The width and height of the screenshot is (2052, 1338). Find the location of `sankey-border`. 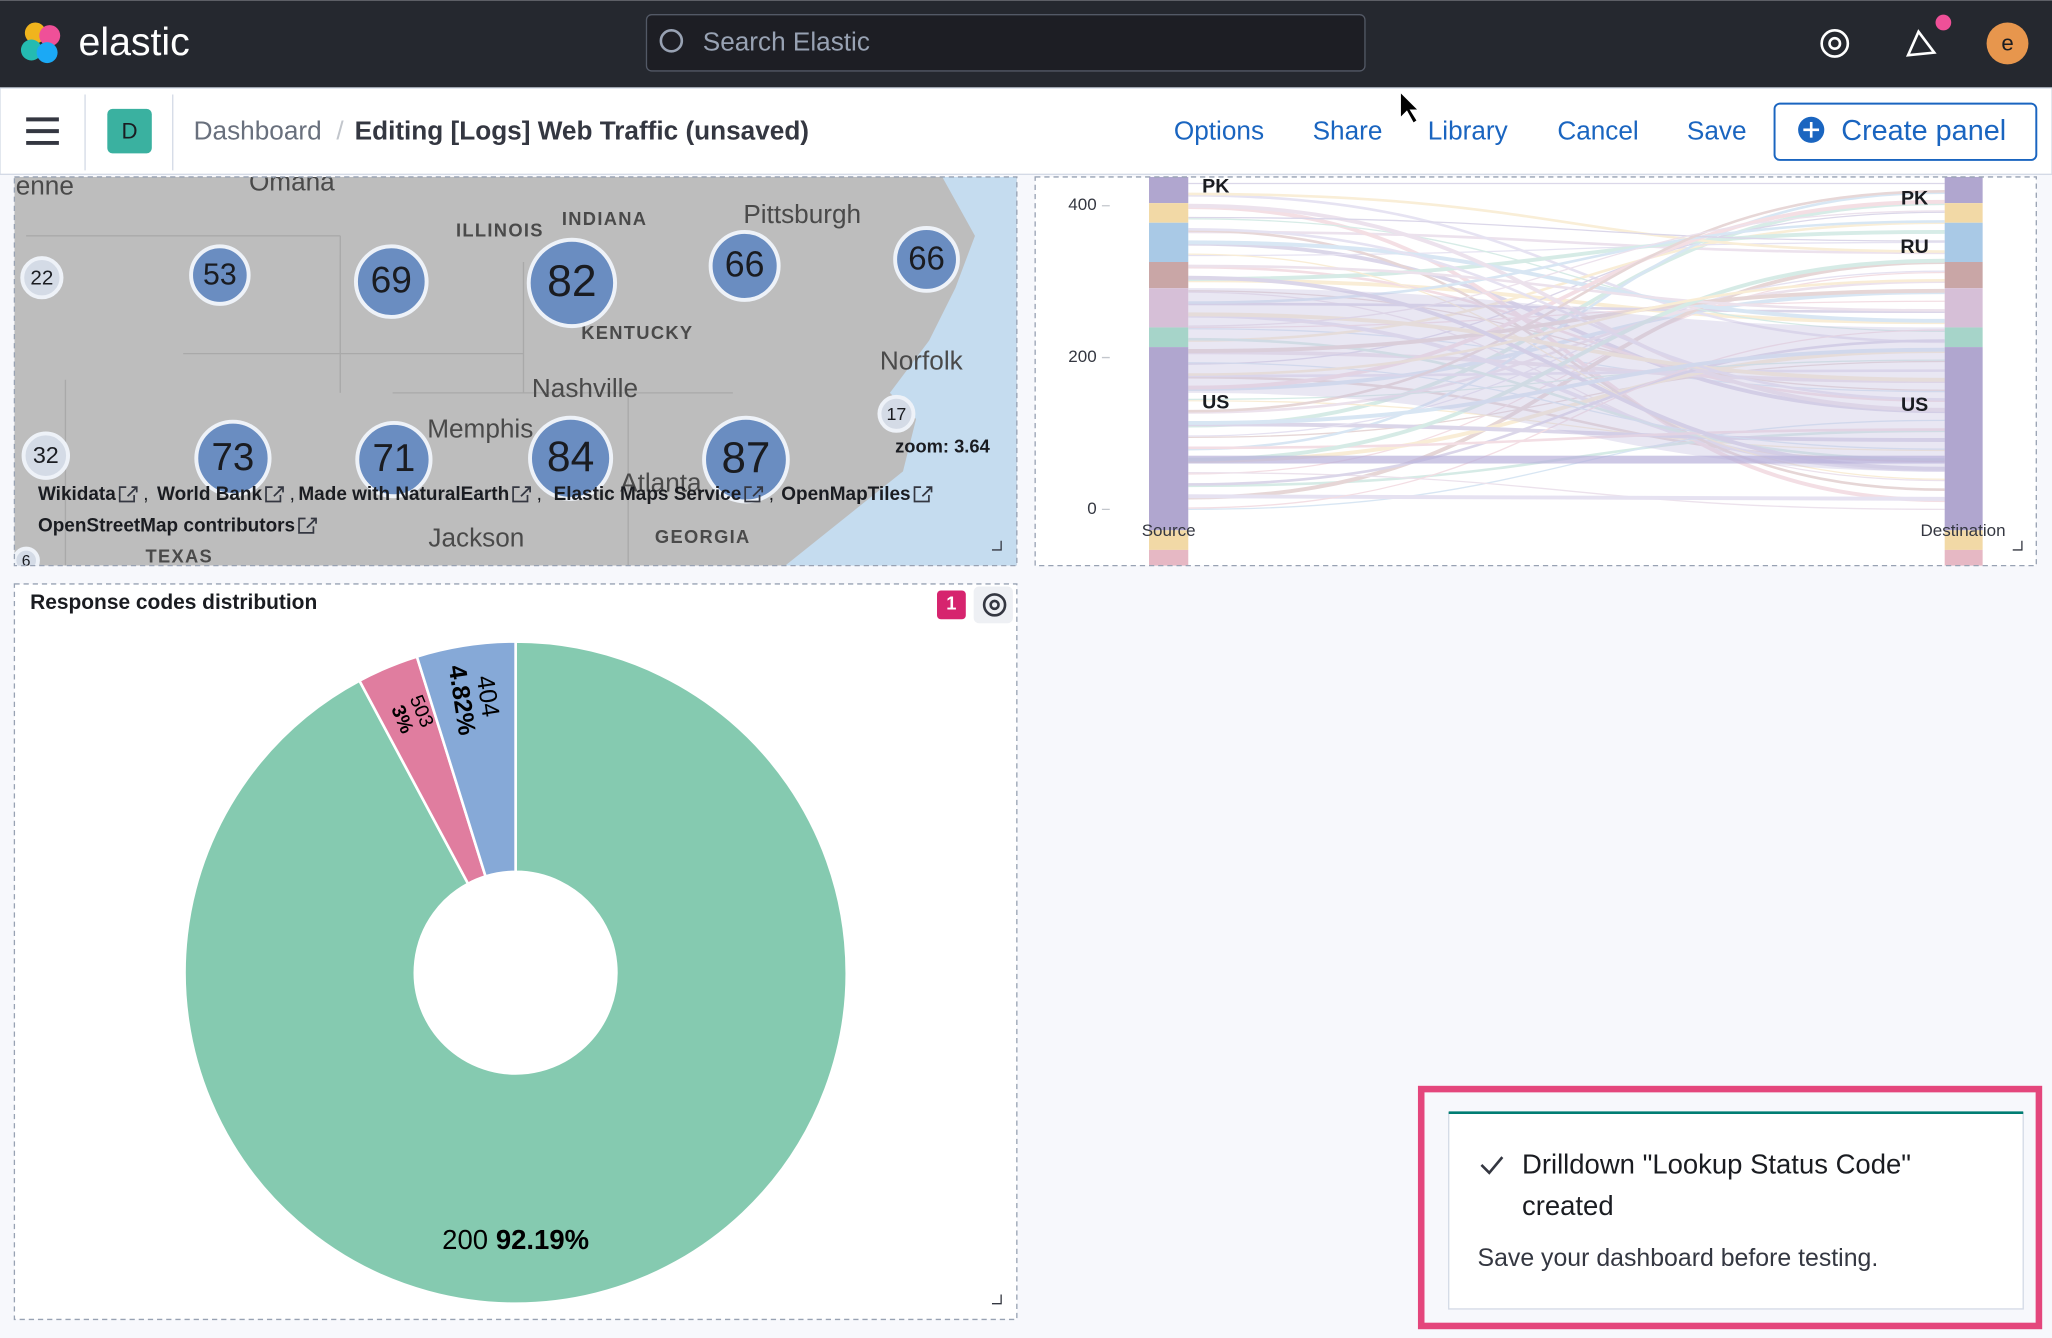

sankey-border is located at coordinates (1535, 371).